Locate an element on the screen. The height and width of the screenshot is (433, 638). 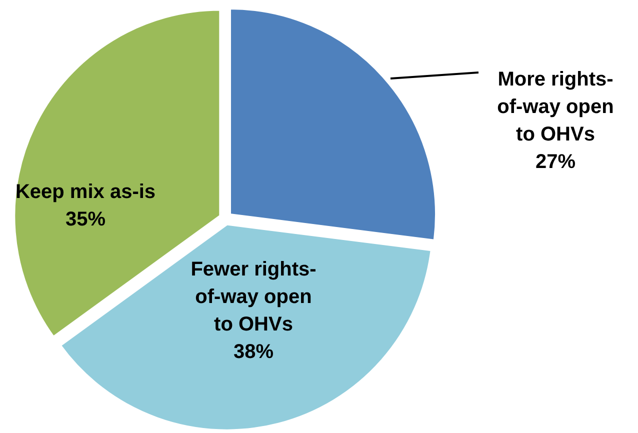
data-label: 38% is located at coordinates (253, 351).